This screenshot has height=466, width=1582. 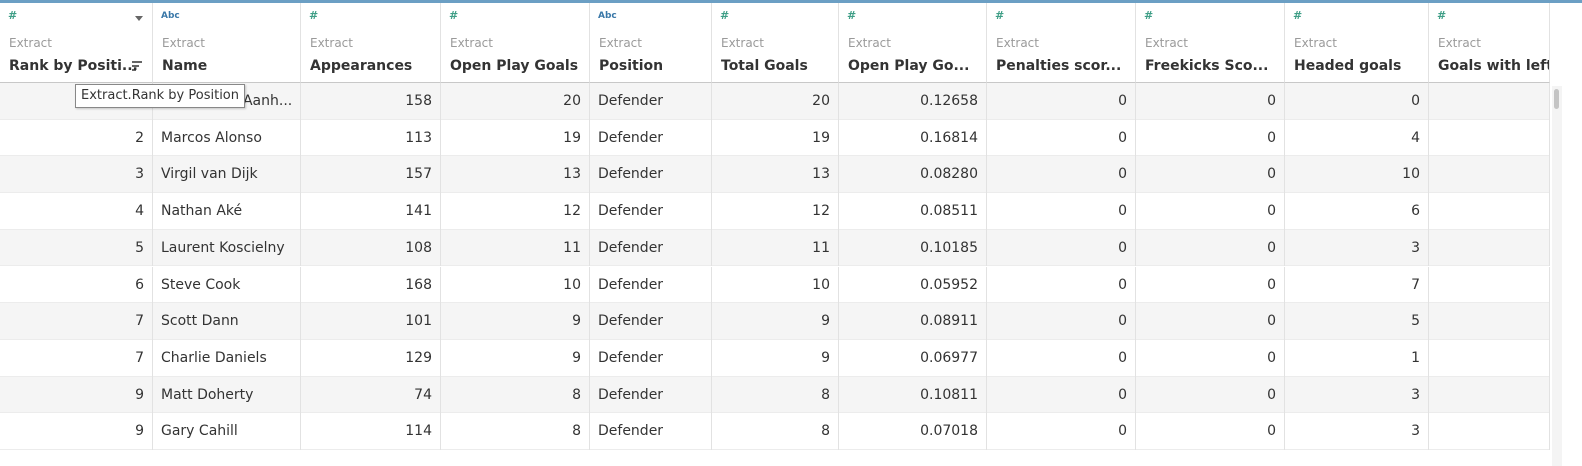 I want to click on table-cell: 12, so click(x=775, y=211).